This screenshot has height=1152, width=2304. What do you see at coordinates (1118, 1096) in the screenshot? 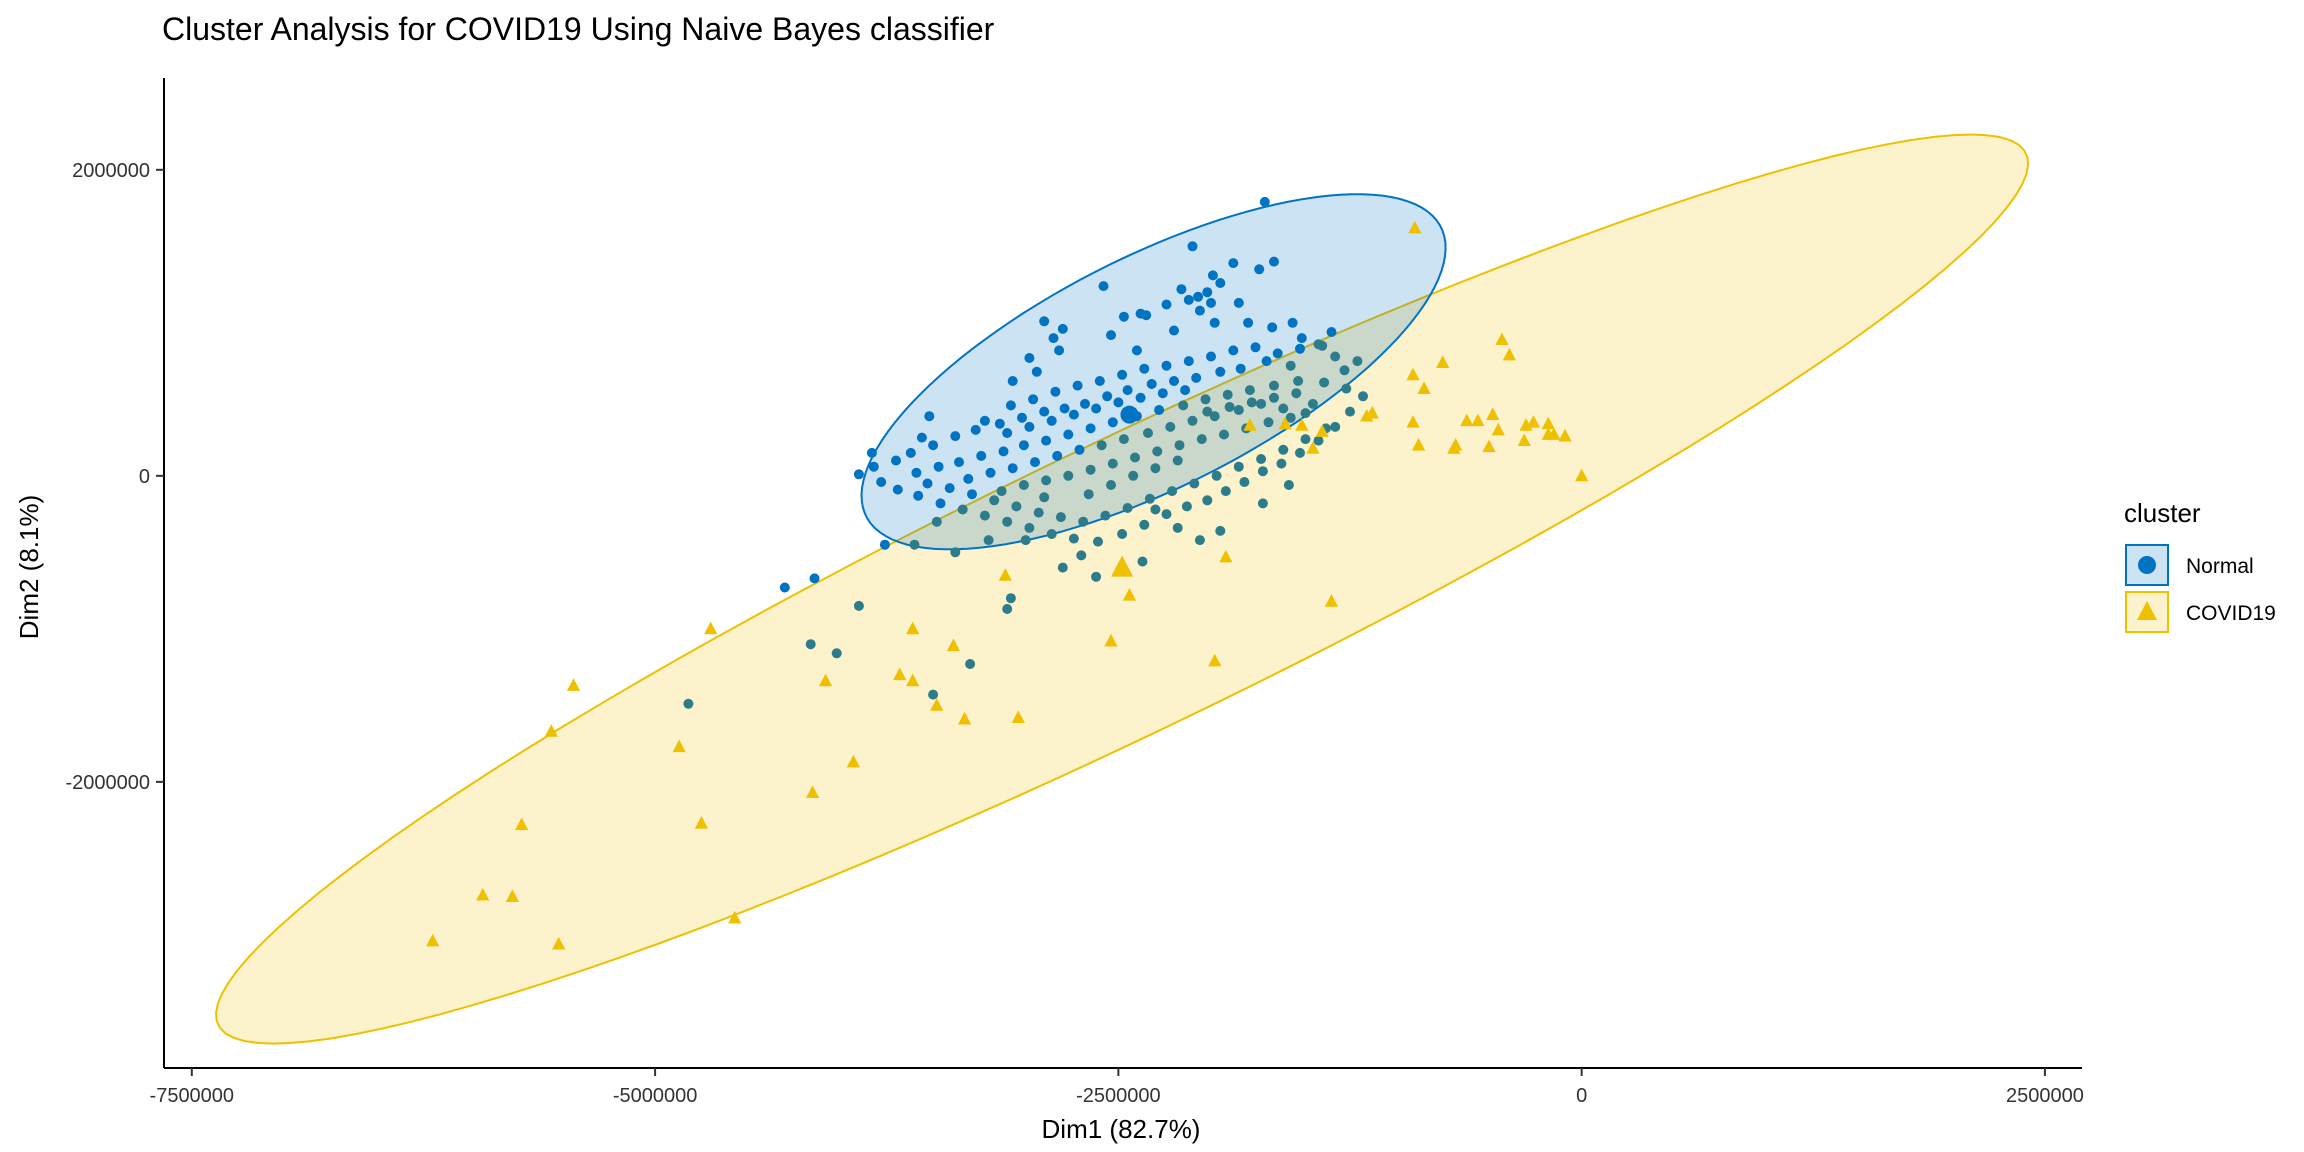
I see `x-tick-label: -2500000` at bounding box center [1118, 1096].